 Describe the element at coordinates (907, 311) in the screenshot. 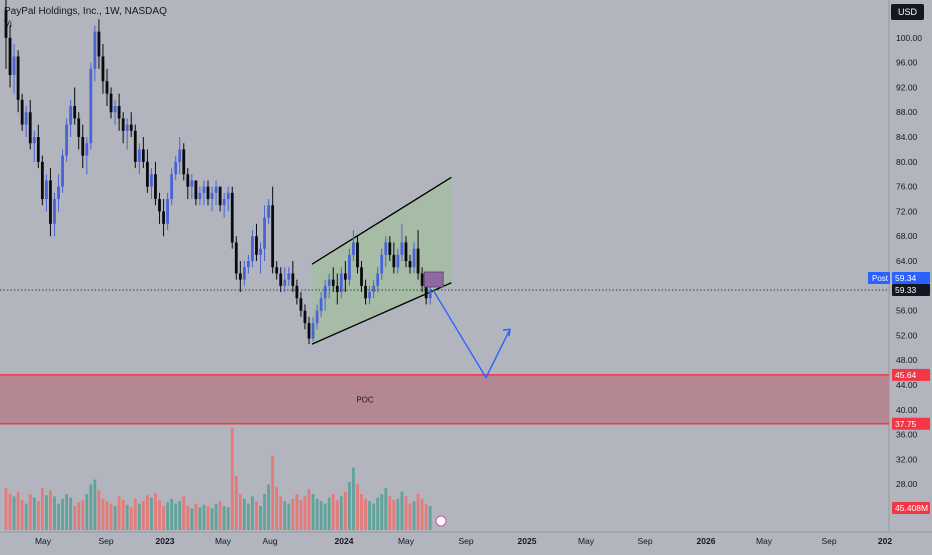

I see `price-axis-tick: 56.00` at that location.